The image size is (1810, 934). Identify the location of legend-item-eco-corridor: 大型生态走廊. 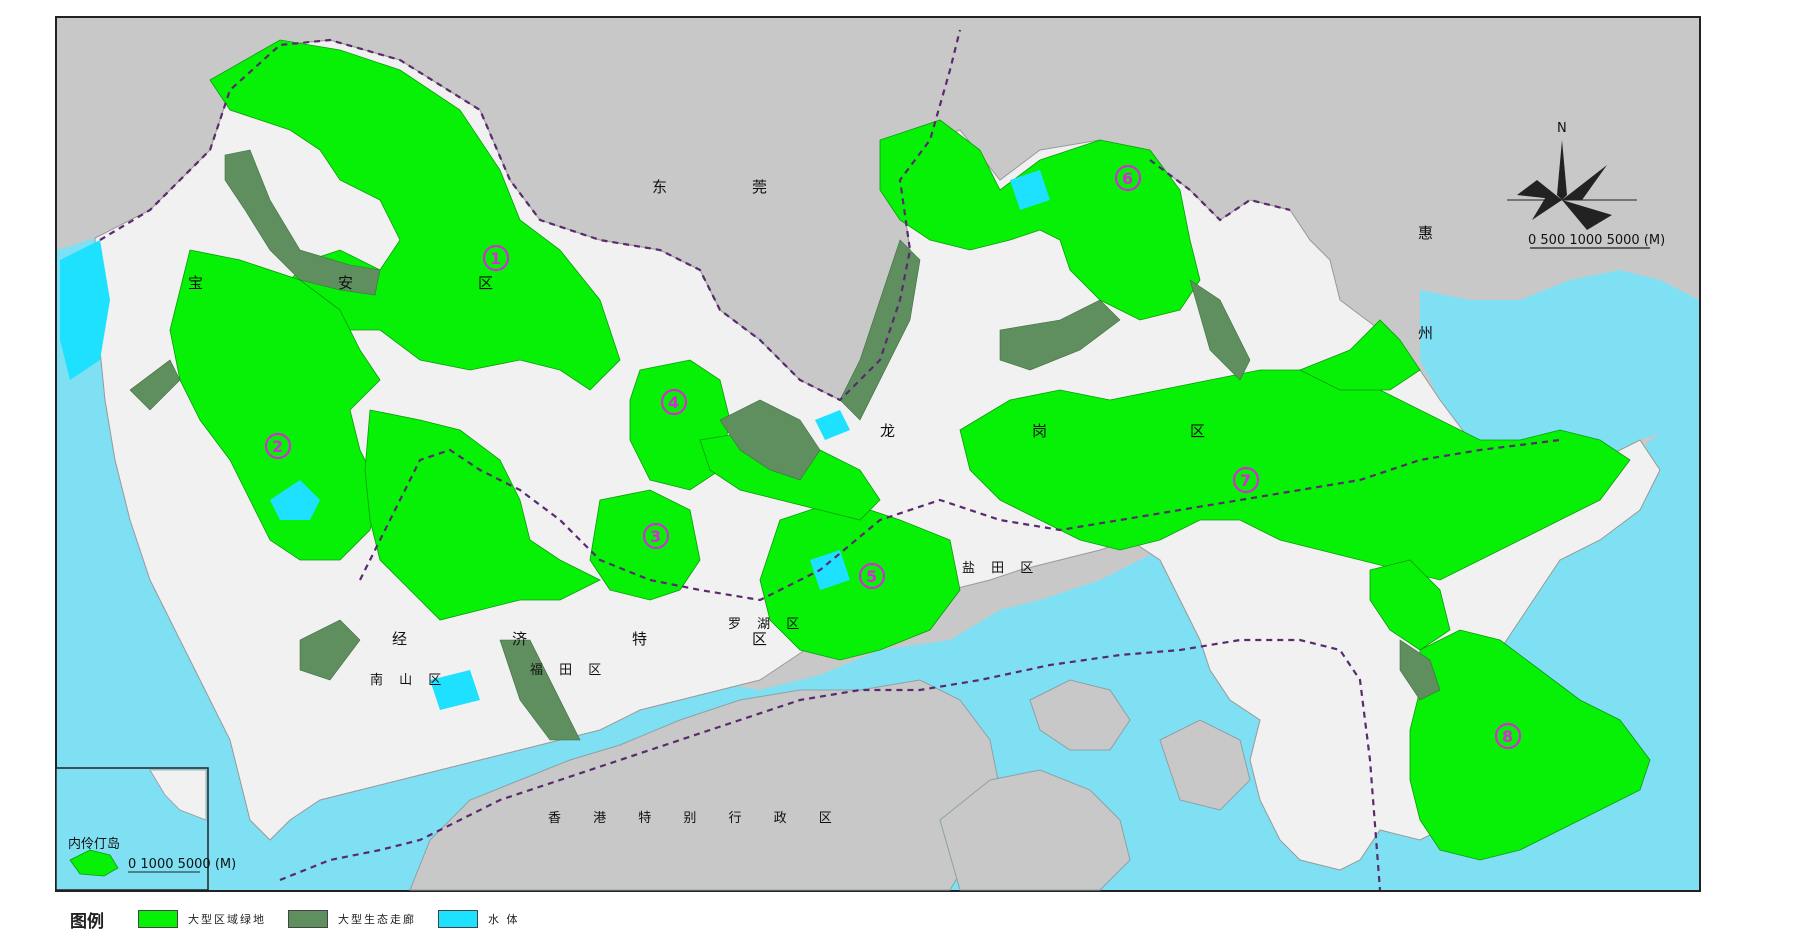
(352, 919).